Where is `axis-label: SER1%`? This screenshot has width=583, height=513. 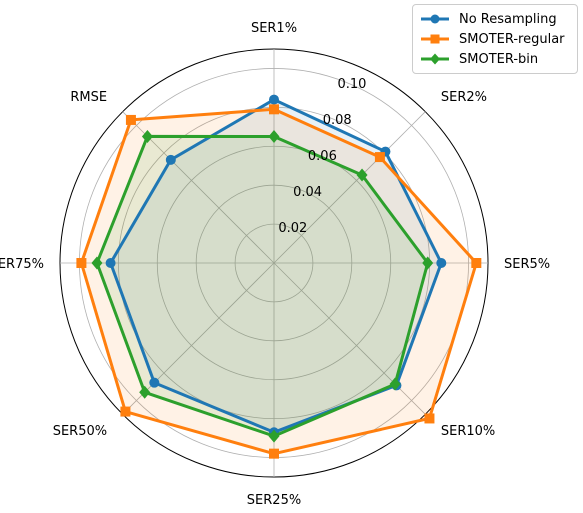 axis-label: SER1% is located at coordinates (274, 28).